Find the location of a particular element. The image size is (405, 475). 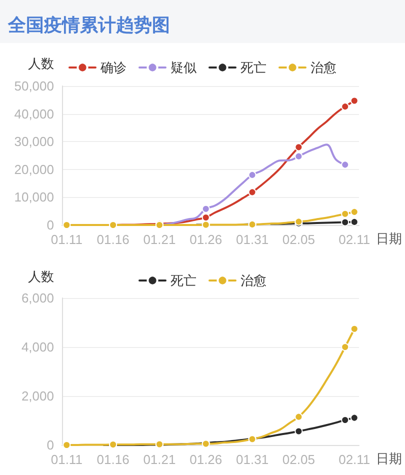

y-tick-label: 4,000 is located at coordinates (37, 347).